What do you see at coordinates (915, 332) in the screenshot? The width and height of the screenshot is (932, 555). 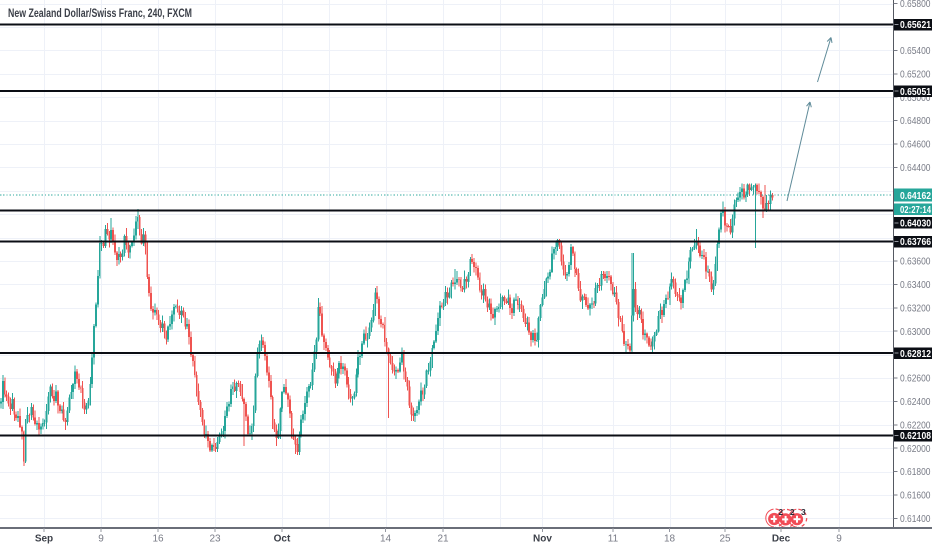 I see `svg-text: 0.63000` at bounding box center [915, 332].